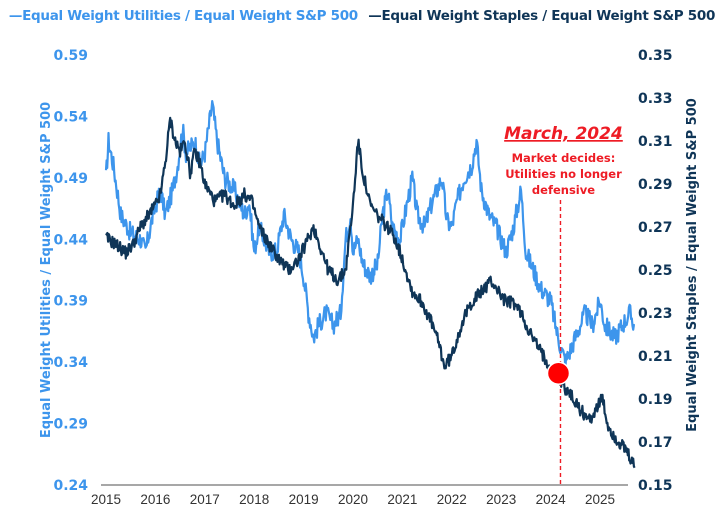 Image resolution: width=724 pixels, height=520 pixels. Describe the element at coordinates (353, 499) in the screenshot. I see `x-tick-label: 2020` at that location.